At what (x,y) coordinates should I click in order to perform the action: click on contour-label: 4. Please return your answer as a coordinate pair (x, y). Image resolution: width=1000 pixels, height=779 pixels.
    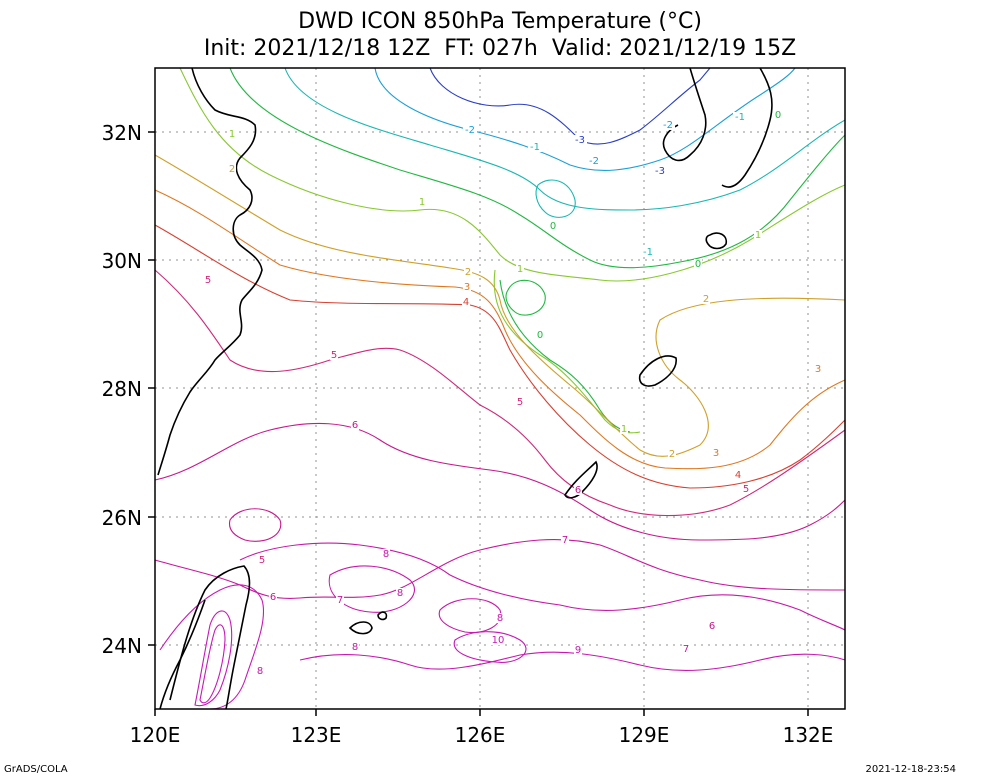
    Looking at the image, I should click on (466, 302).